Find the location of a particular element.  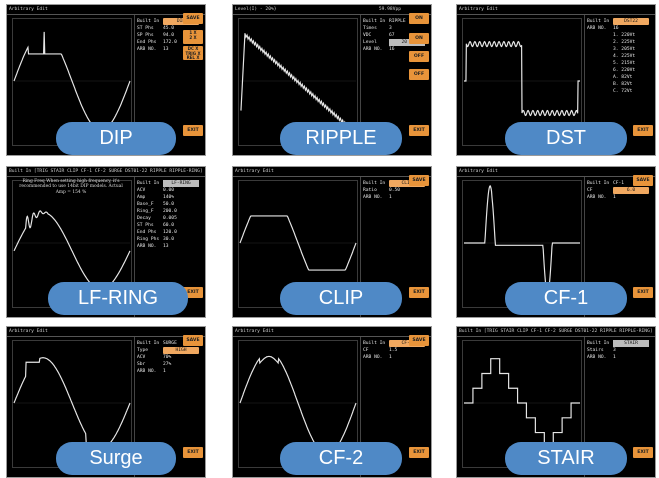

parameter-row: B. 82Vt is located at coordinates (618, 84).